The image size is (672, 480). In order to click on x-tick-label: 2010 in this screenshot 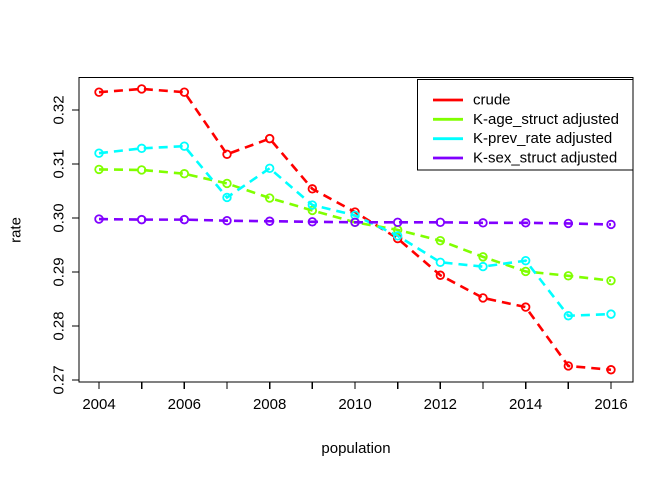, I will do `click(354, 404)`.